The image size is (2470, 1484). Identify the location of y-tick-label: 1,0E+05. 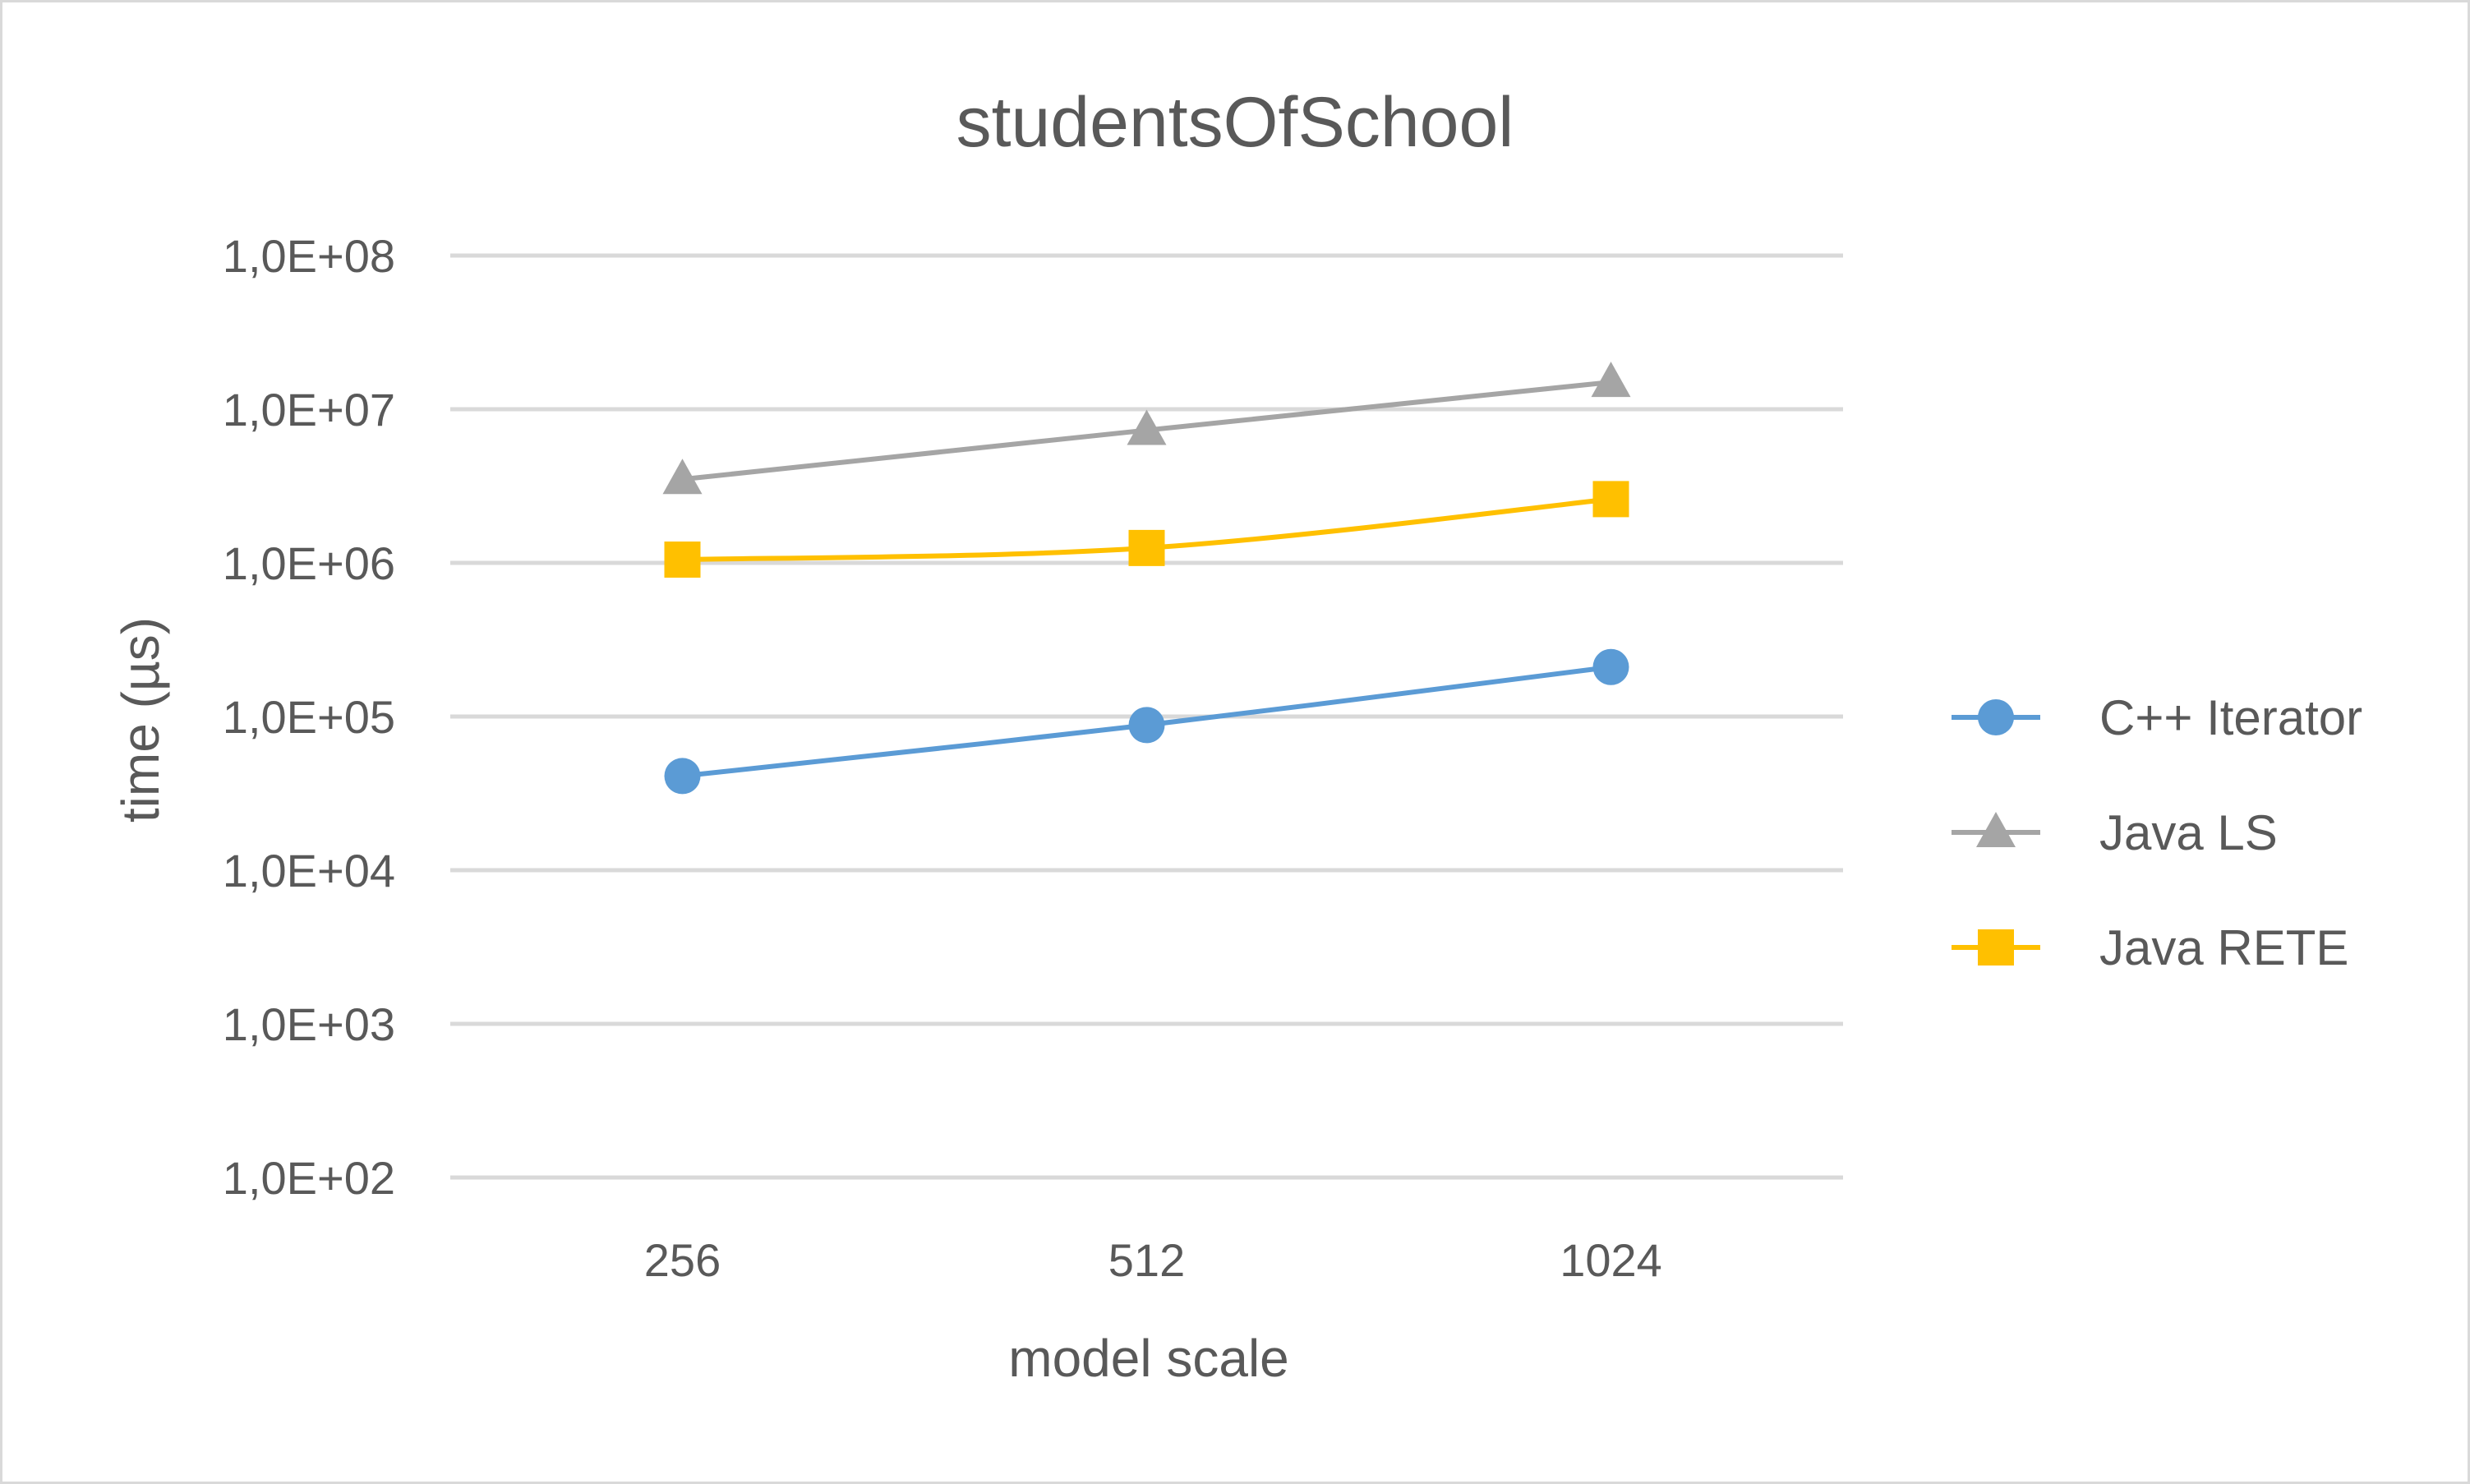
(309, 717).